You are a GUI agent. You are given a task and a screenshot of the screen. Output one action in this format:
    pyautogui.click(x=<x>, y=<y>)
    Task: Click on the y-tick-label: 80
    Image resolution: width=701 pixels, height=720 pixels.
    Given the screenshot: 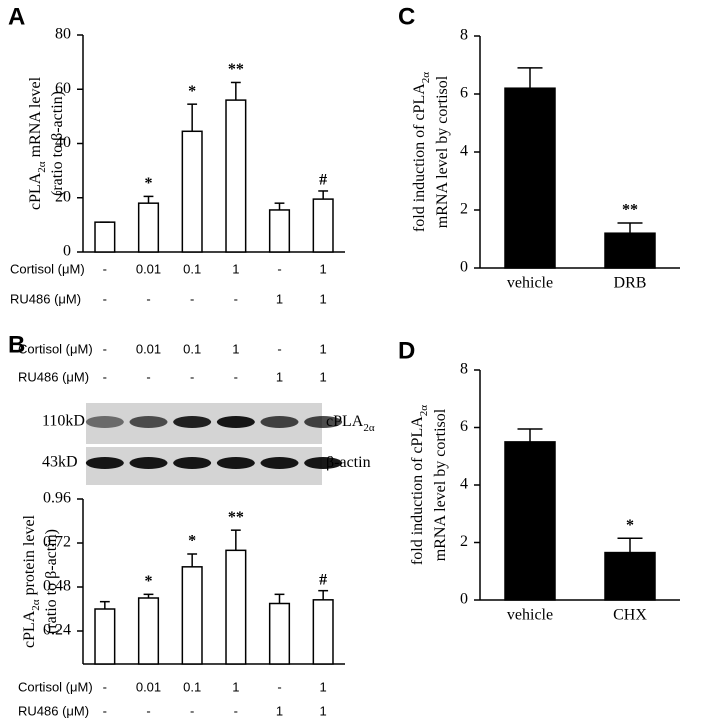 What is the action you would take?
    pyautogui.click(x=63, y=34)
    